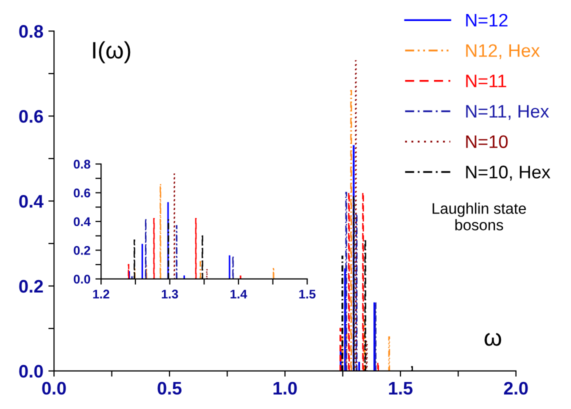 This screenshot has height=409, width=571. What do you see at coordinates (487, 141) in the screenshot?
I see `legend-label: N=10` at bounding box center [487, 141].